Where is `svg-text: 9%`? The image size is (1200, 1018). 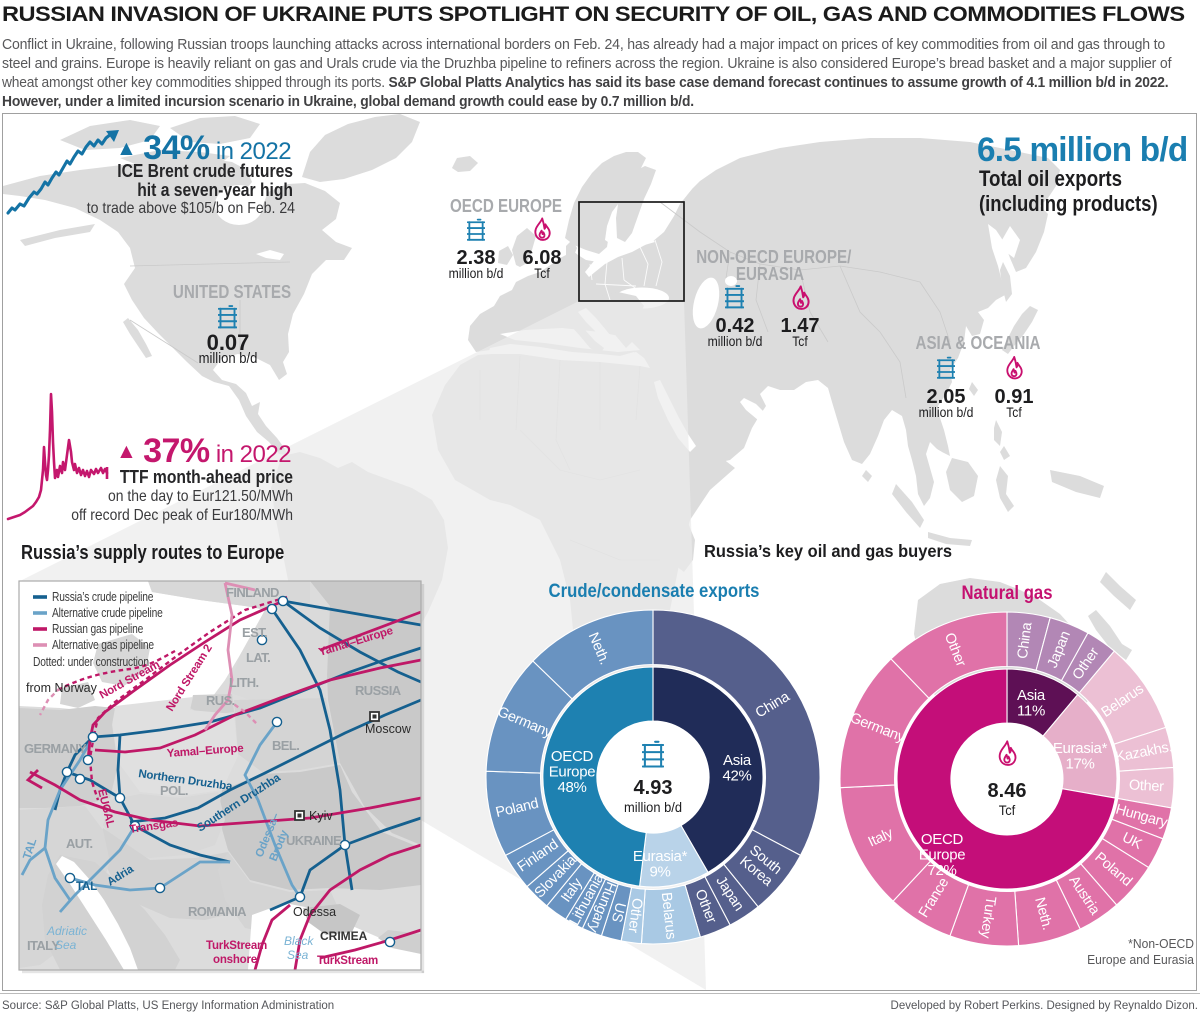 svg-text: 9% is located at coordinates (659, 872).